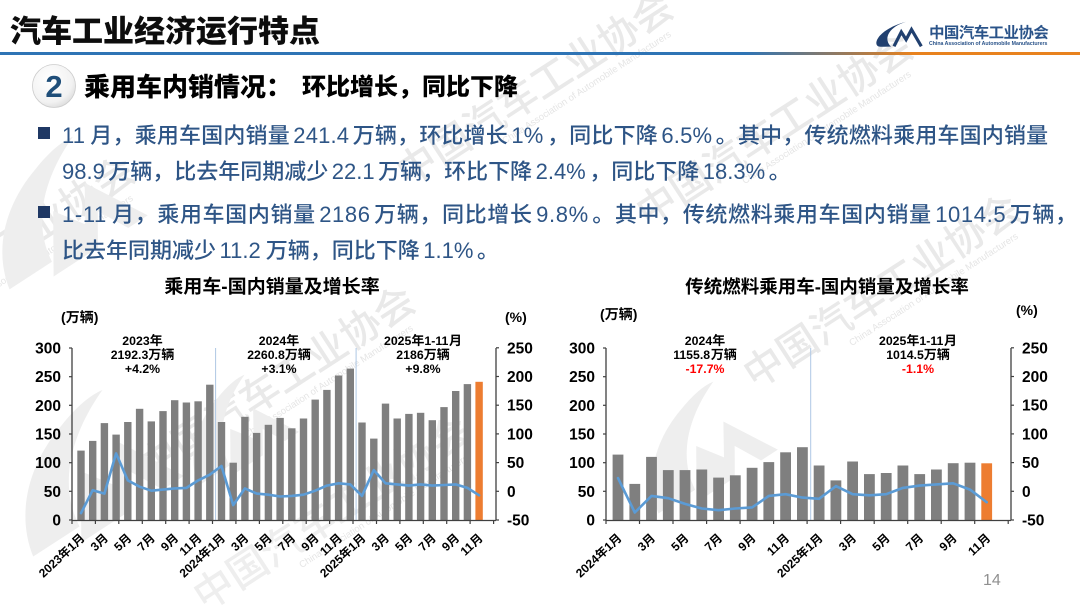  What do you see at coordinates (448, 250) in the screenshot?
I see `svg-text: 1.1%` at bounding box center [448, 250].